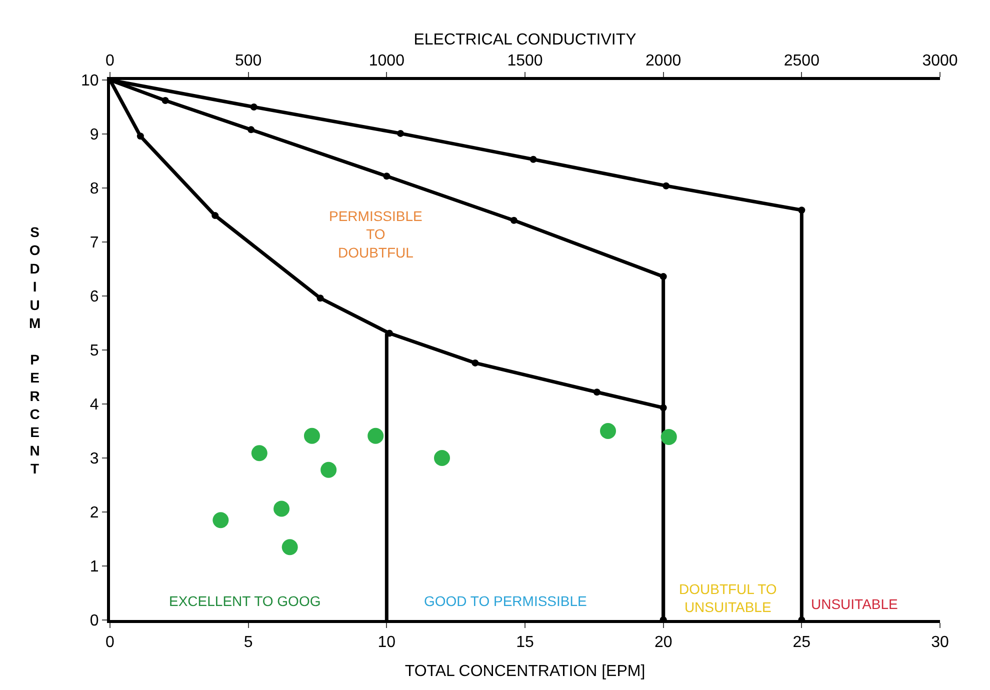 This screenshot has height=690, width=990. What do you see at coordinates (525, 61) in the screenshot?
I see `x2-tick-label: 1500` at bounding box center [525, 61].